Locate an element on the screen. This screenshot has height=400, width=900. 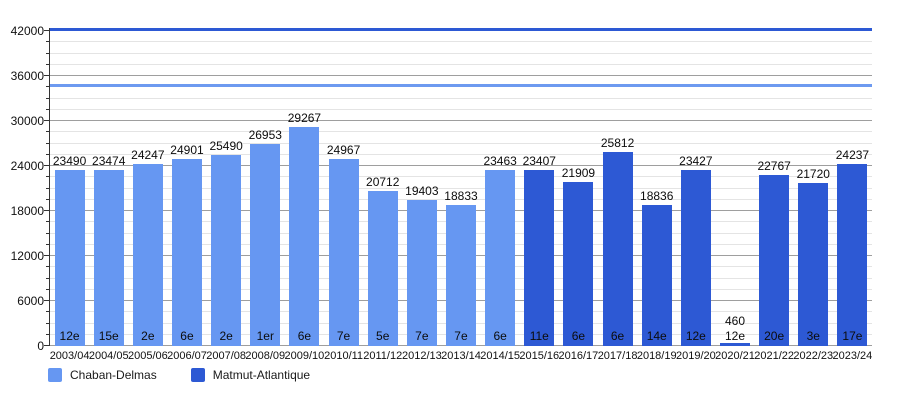
bar-value-label: 26953 is located at coordinates (265, 134).